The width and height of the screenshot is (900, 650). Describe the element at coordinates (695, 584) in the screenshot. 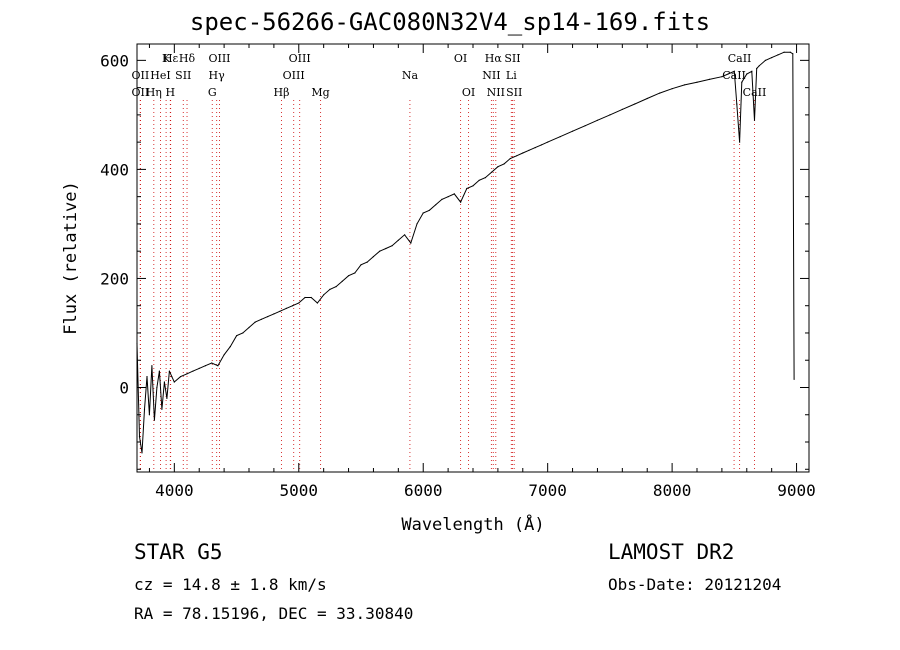

I see `observation-date: Obs-Date: 20121204` at that location.